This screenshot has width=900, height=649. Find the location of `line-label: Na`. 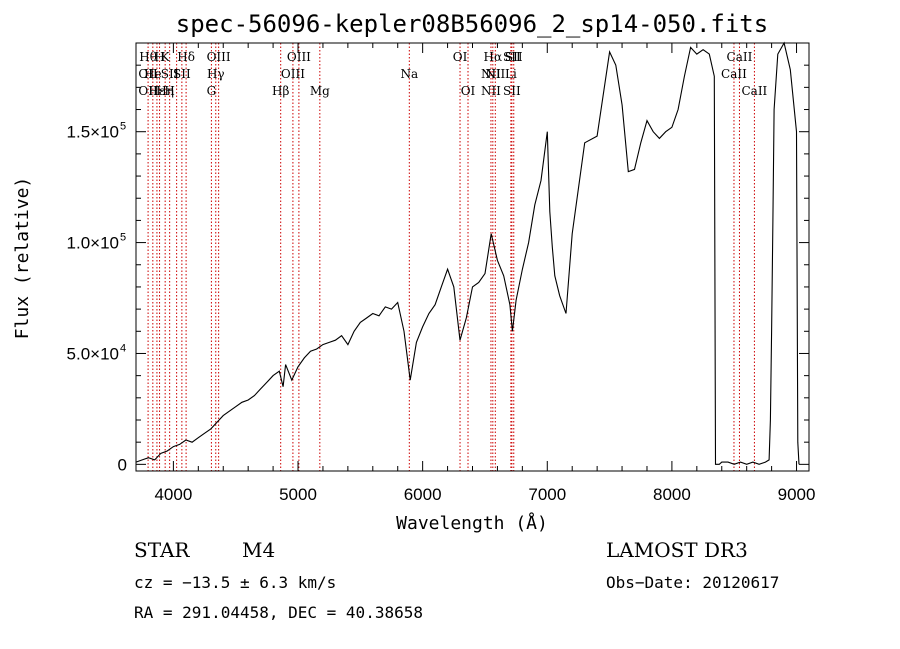

line-label: Na is located at coordinates (409, 74).